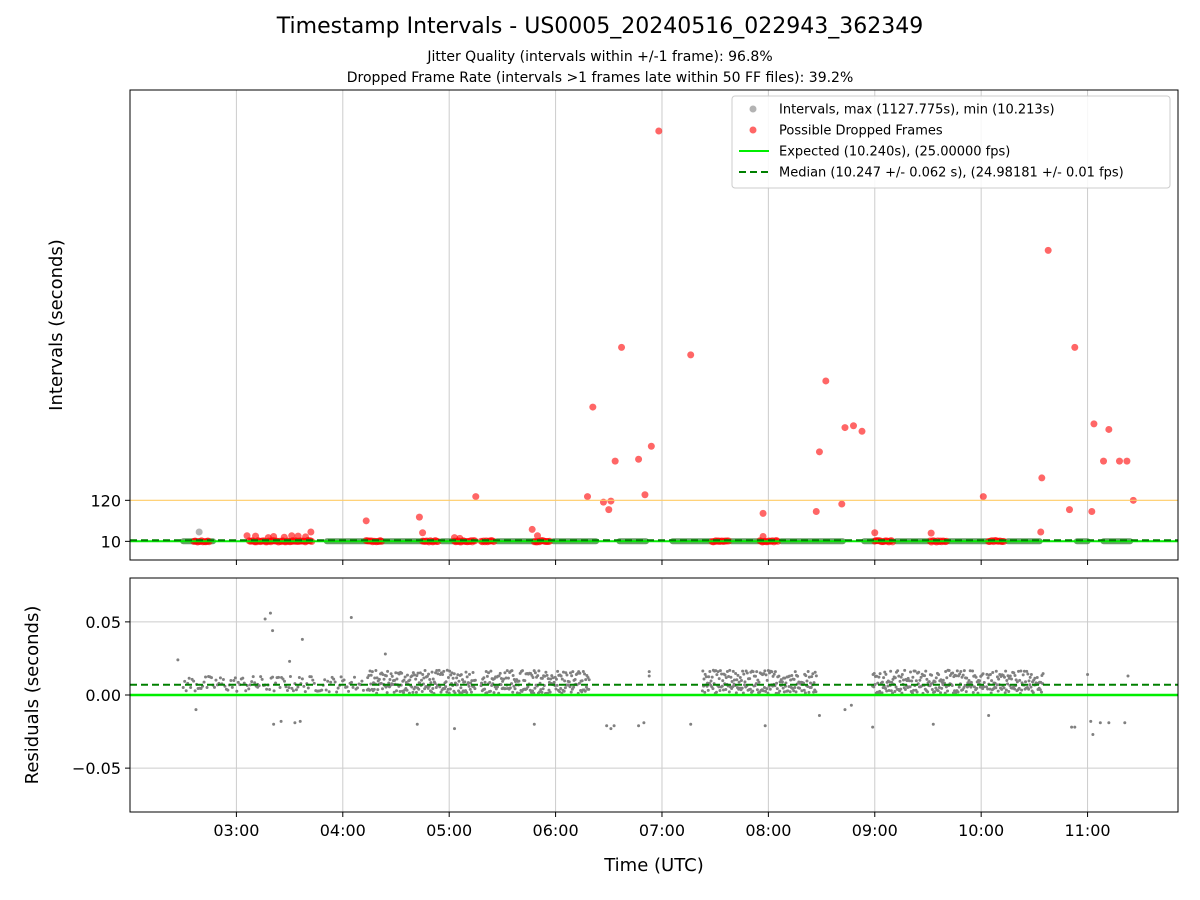 This screenshot has height=900, width=1200. Describe the element at coordinates (654, 521) in the screenshot. I see `top-reference-lines` at that location.